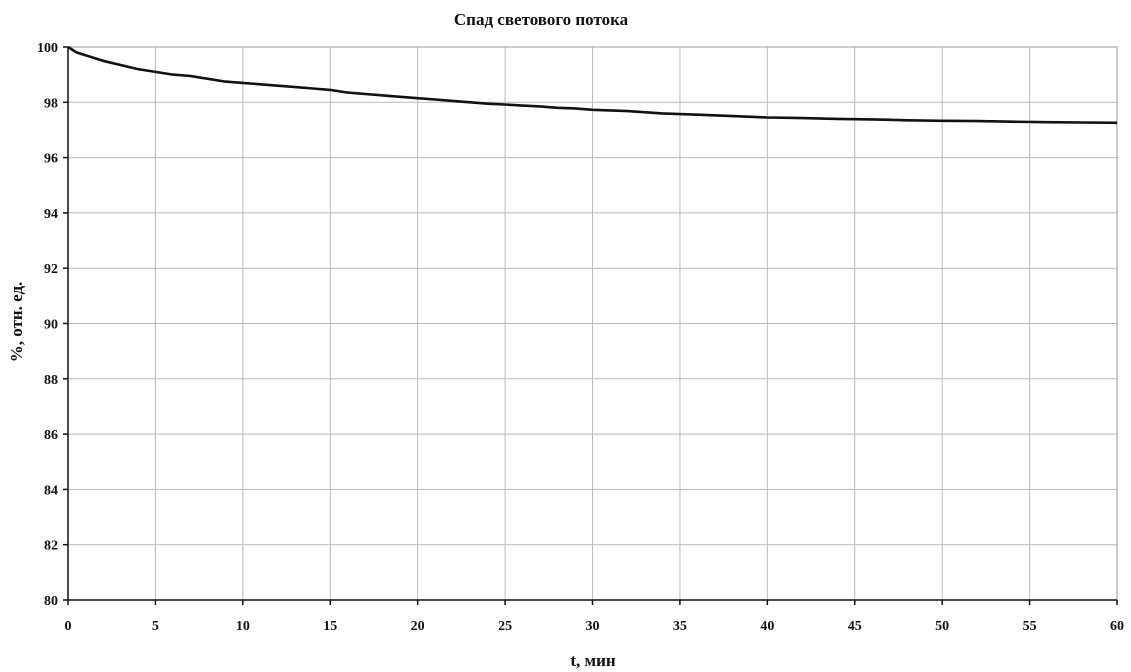 The width and height of the screenshot is (1131, 672). What do you see at coordinates (243, 626) in the screenshot?
I see `x-tick-label: 10` at bounding box center [243, 626].